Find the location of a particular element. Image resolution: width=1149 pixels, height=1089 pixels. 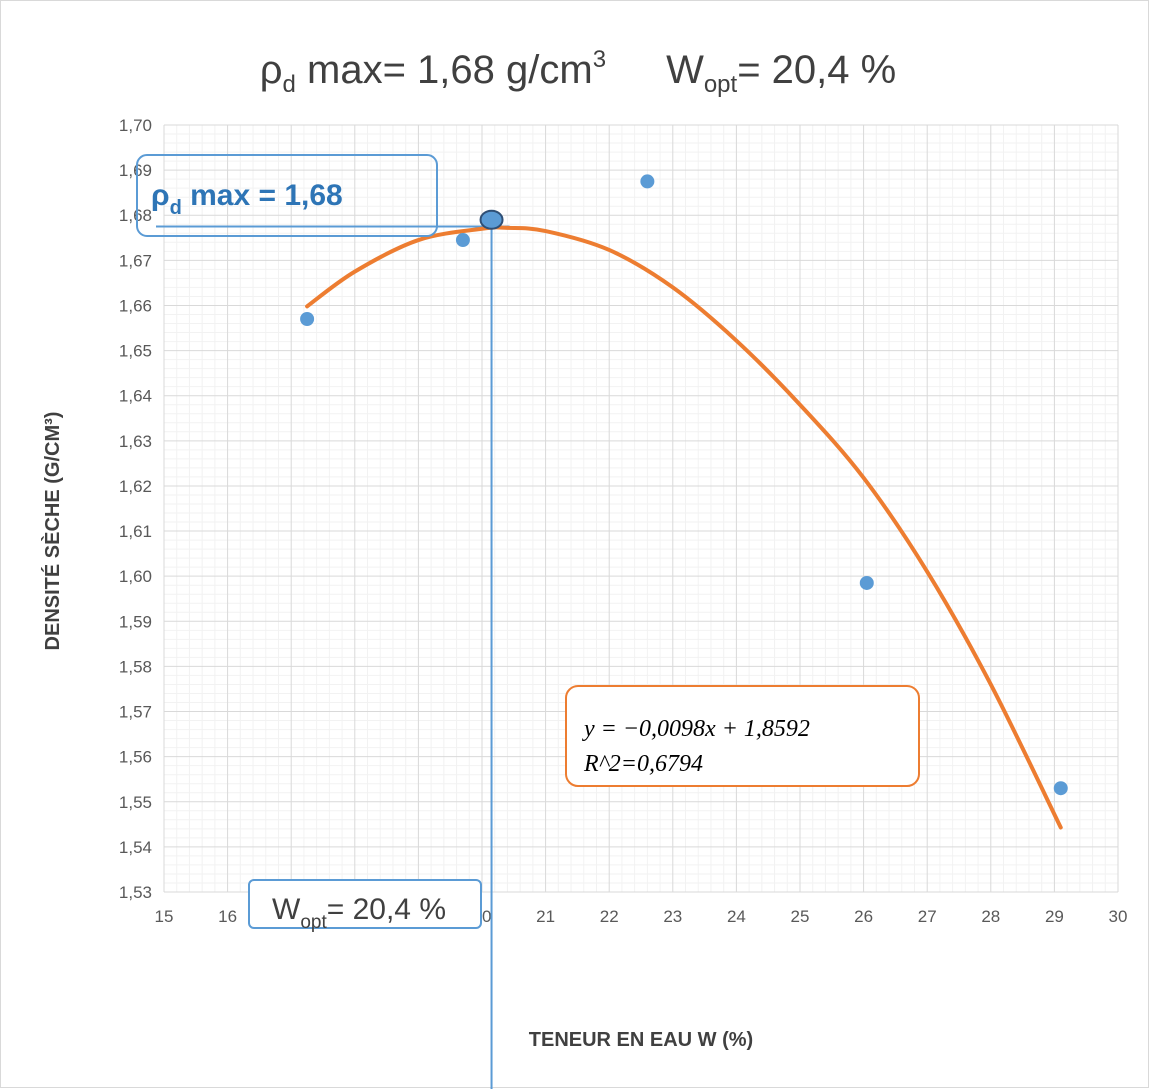

y-tick-label: 1,69 is located at coordinates (135, 170).